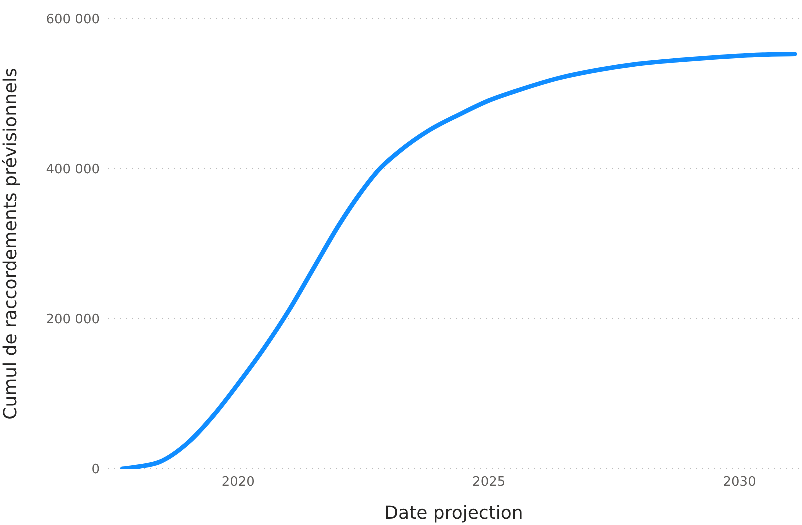 Image resolution: width=802 pixels, height=525 pixels. Describe the element at coordinates (73, 20) in the screenshot. I see `y-tick-label: 600 000` at that location.